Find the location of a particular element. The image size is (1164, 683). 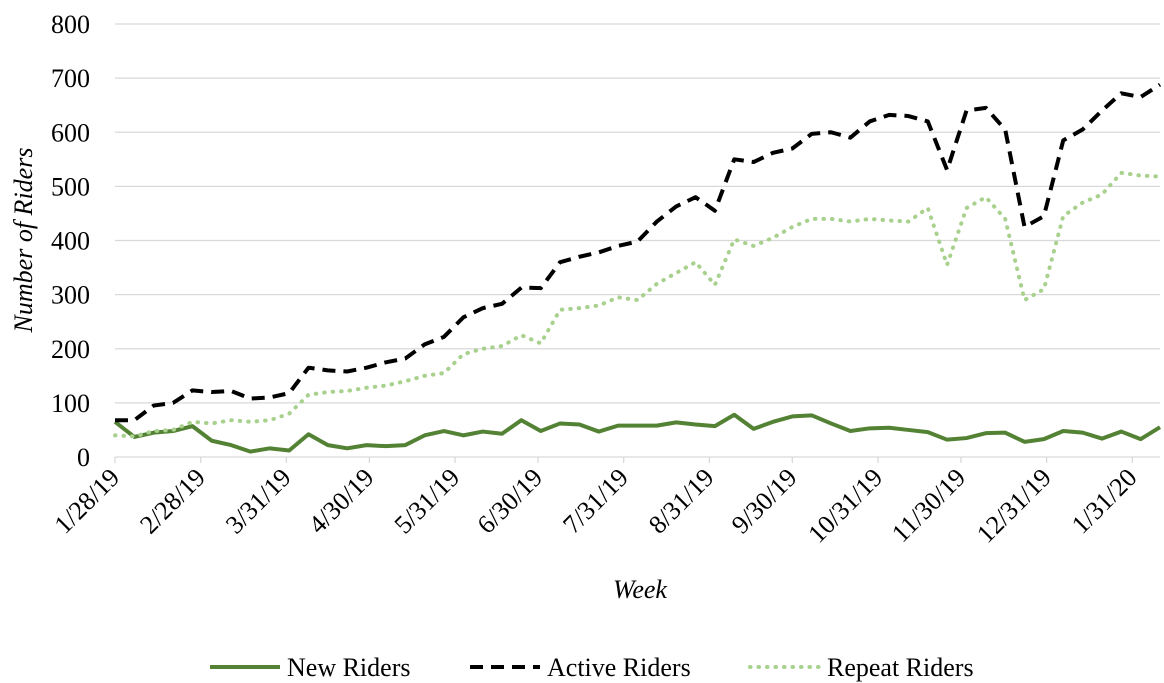

x-tick-label: 12/31/19 is located at coordinates (1014, 506).